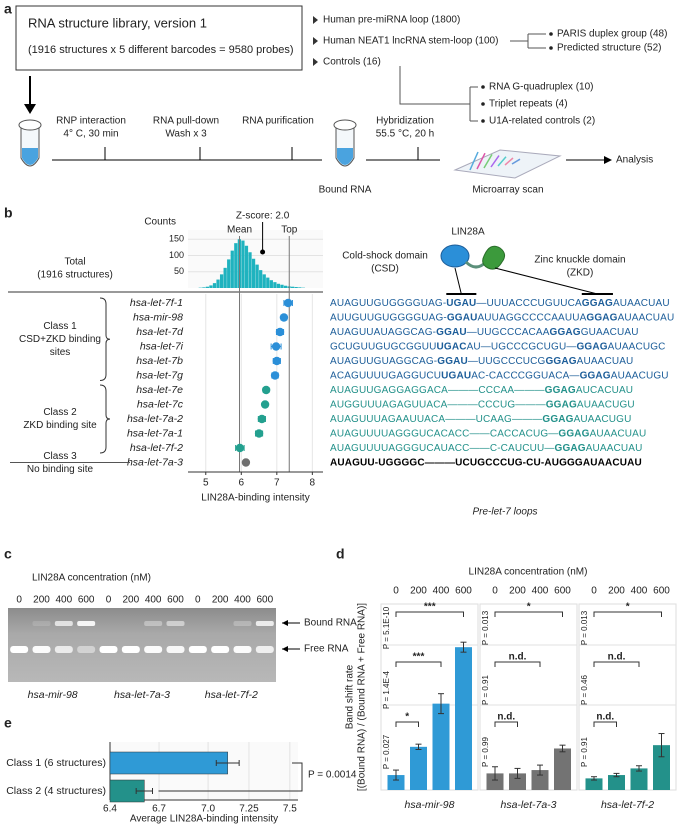 The width and height of the screenshot is (685, 826). What do you see at coordinates (508, 332) in the screenshot?
I see `sequence-segment: —UUGCCCACAA` at bounding box center [508, 332].